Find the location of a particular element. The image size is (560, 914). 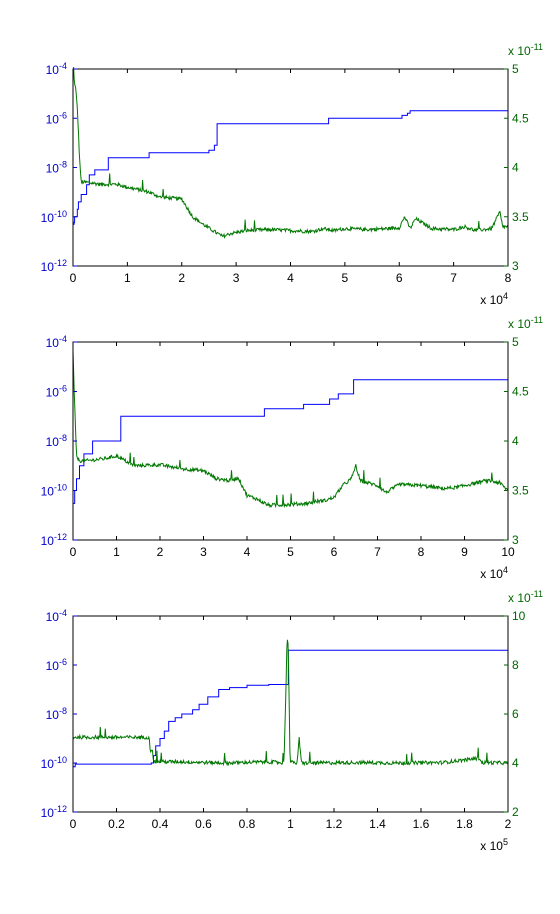

x-tick-label: 0.4 is located at coordinates (160, 824).